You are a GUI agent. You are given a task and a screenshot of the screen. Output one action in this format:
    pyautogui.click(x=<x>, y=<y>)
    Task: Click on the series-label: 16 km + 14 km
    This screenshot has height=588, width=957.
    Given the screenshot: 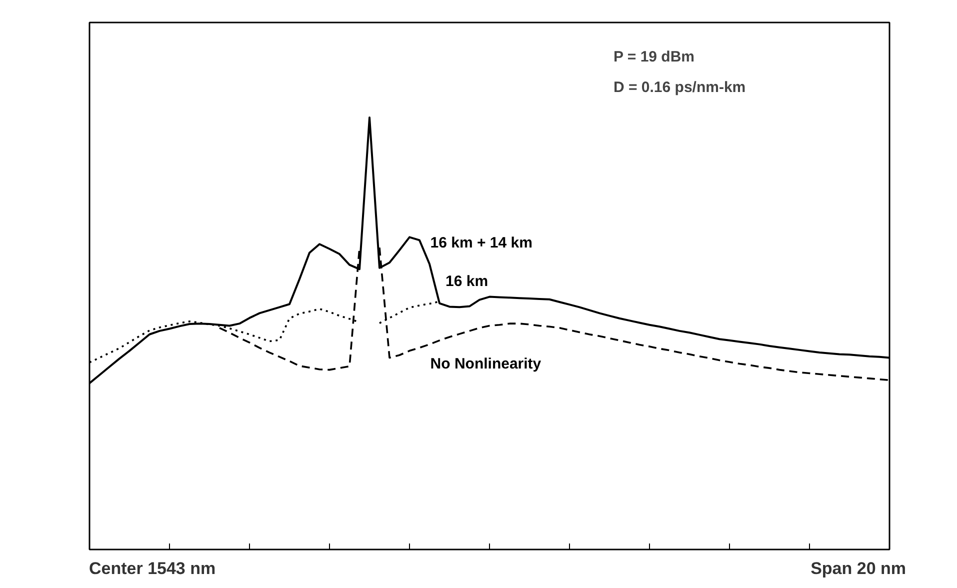 What is the action you would take?
    pyautogui.click(x=481, y=243)
    